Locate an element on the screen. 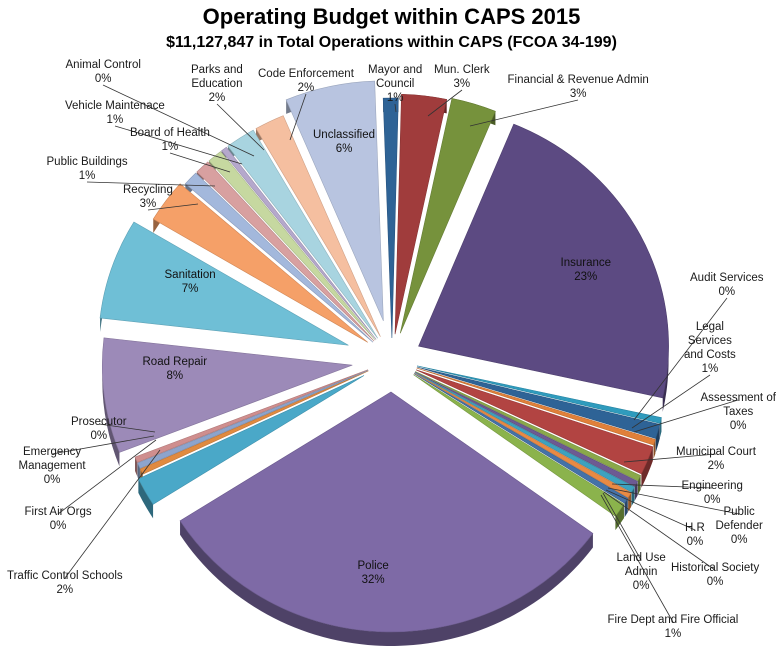 The height and width of the screenshot is (664, 783). label-financial-revenue-admin: Financial & Revenue Admin 3% is located at coordinates (578, 87).